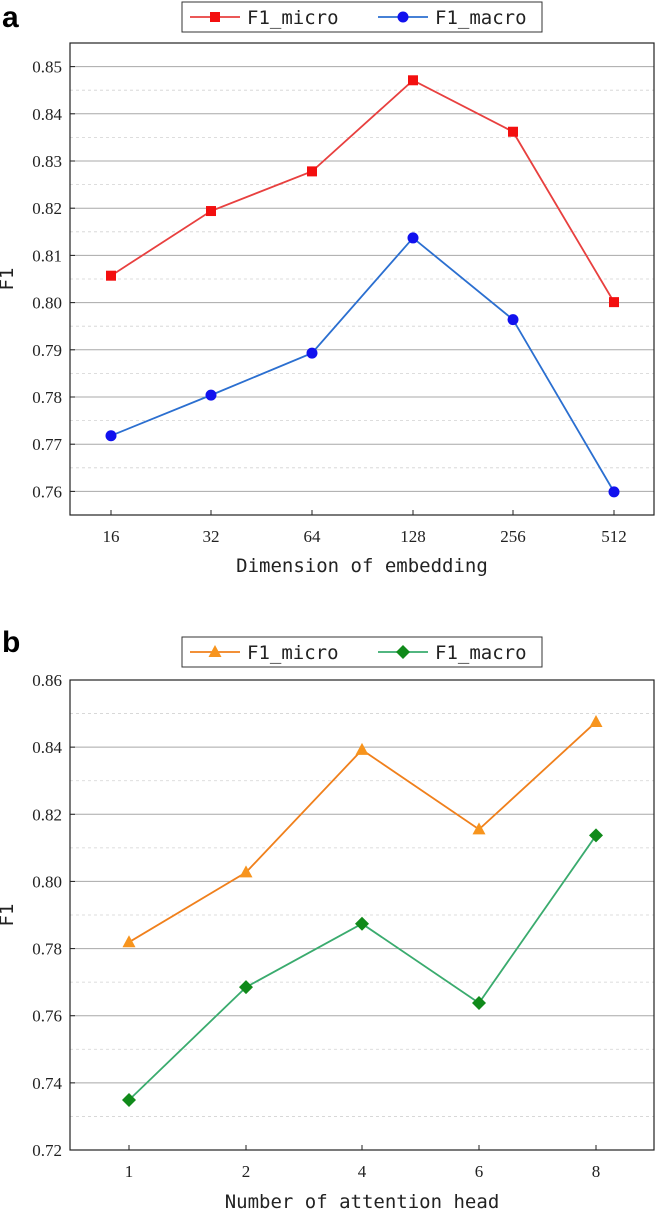  What do you see at coordinates (47, 67) in the screenshot?
I see `y-tick-label: 0.85` at bounding box center [47, 67].